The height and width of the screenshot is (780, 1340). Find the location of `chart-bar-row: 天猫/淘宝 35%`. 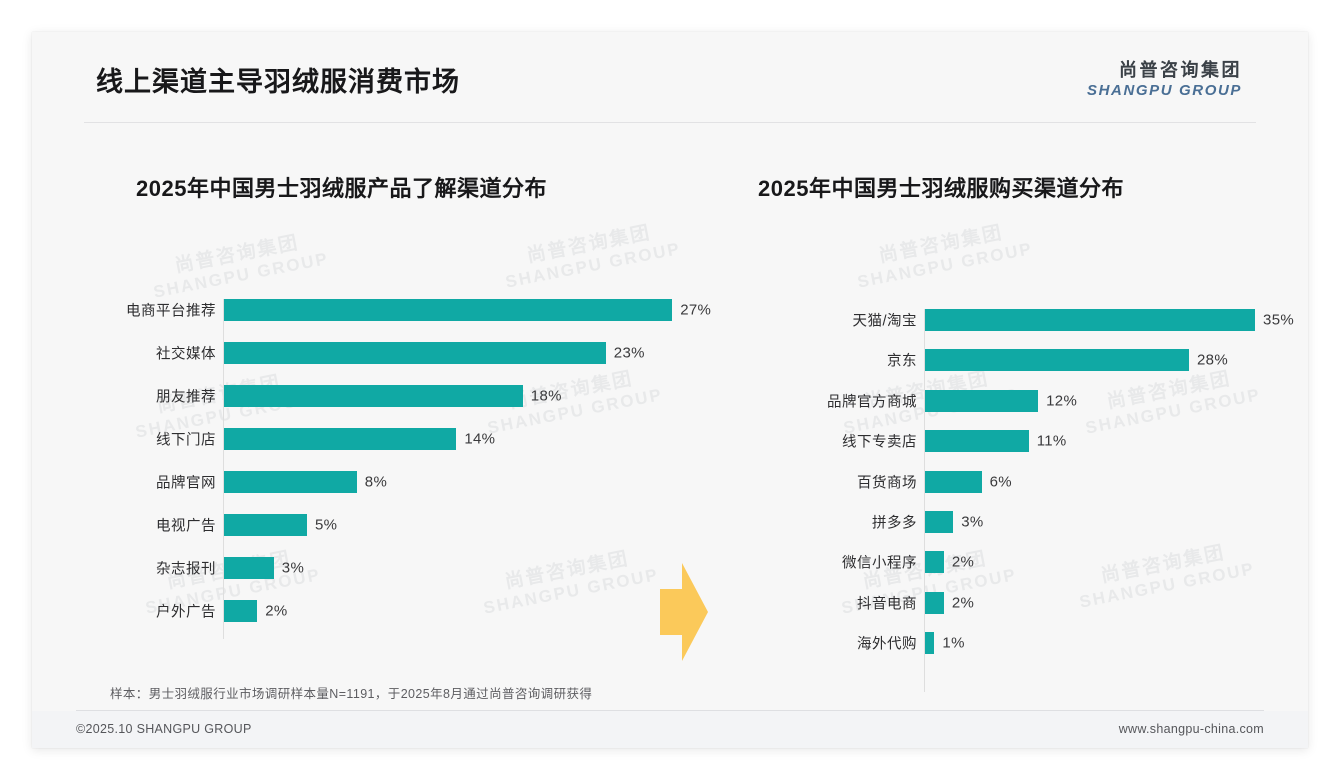

chart-bar-row: 天猫/淘宝 35% is located at coordinates (1013, 320).